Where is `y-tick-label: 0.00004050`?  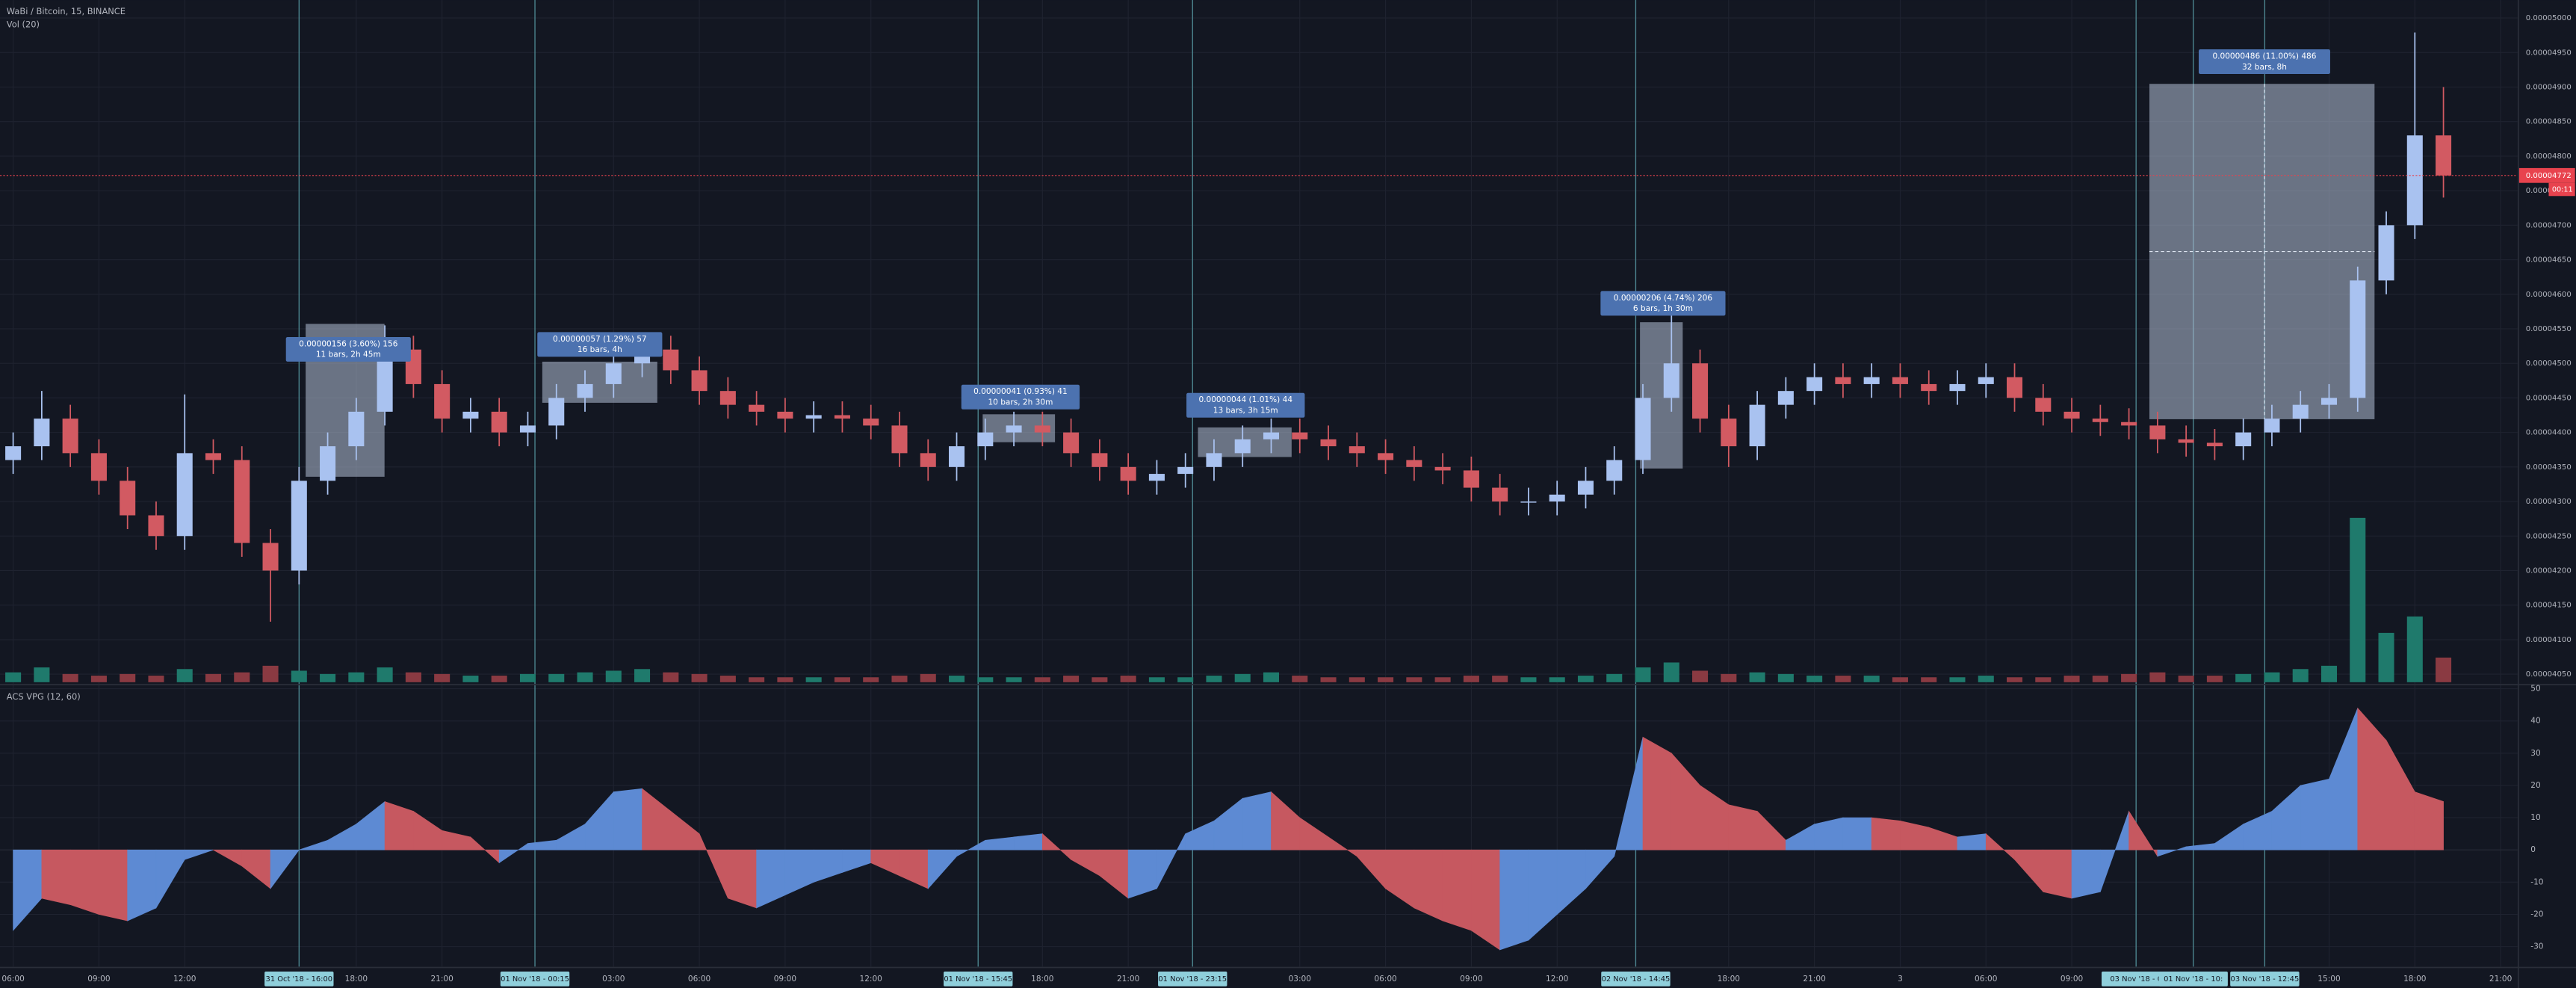 y-tick-label: 0.00004050 is located at coordinates (2549, 674).